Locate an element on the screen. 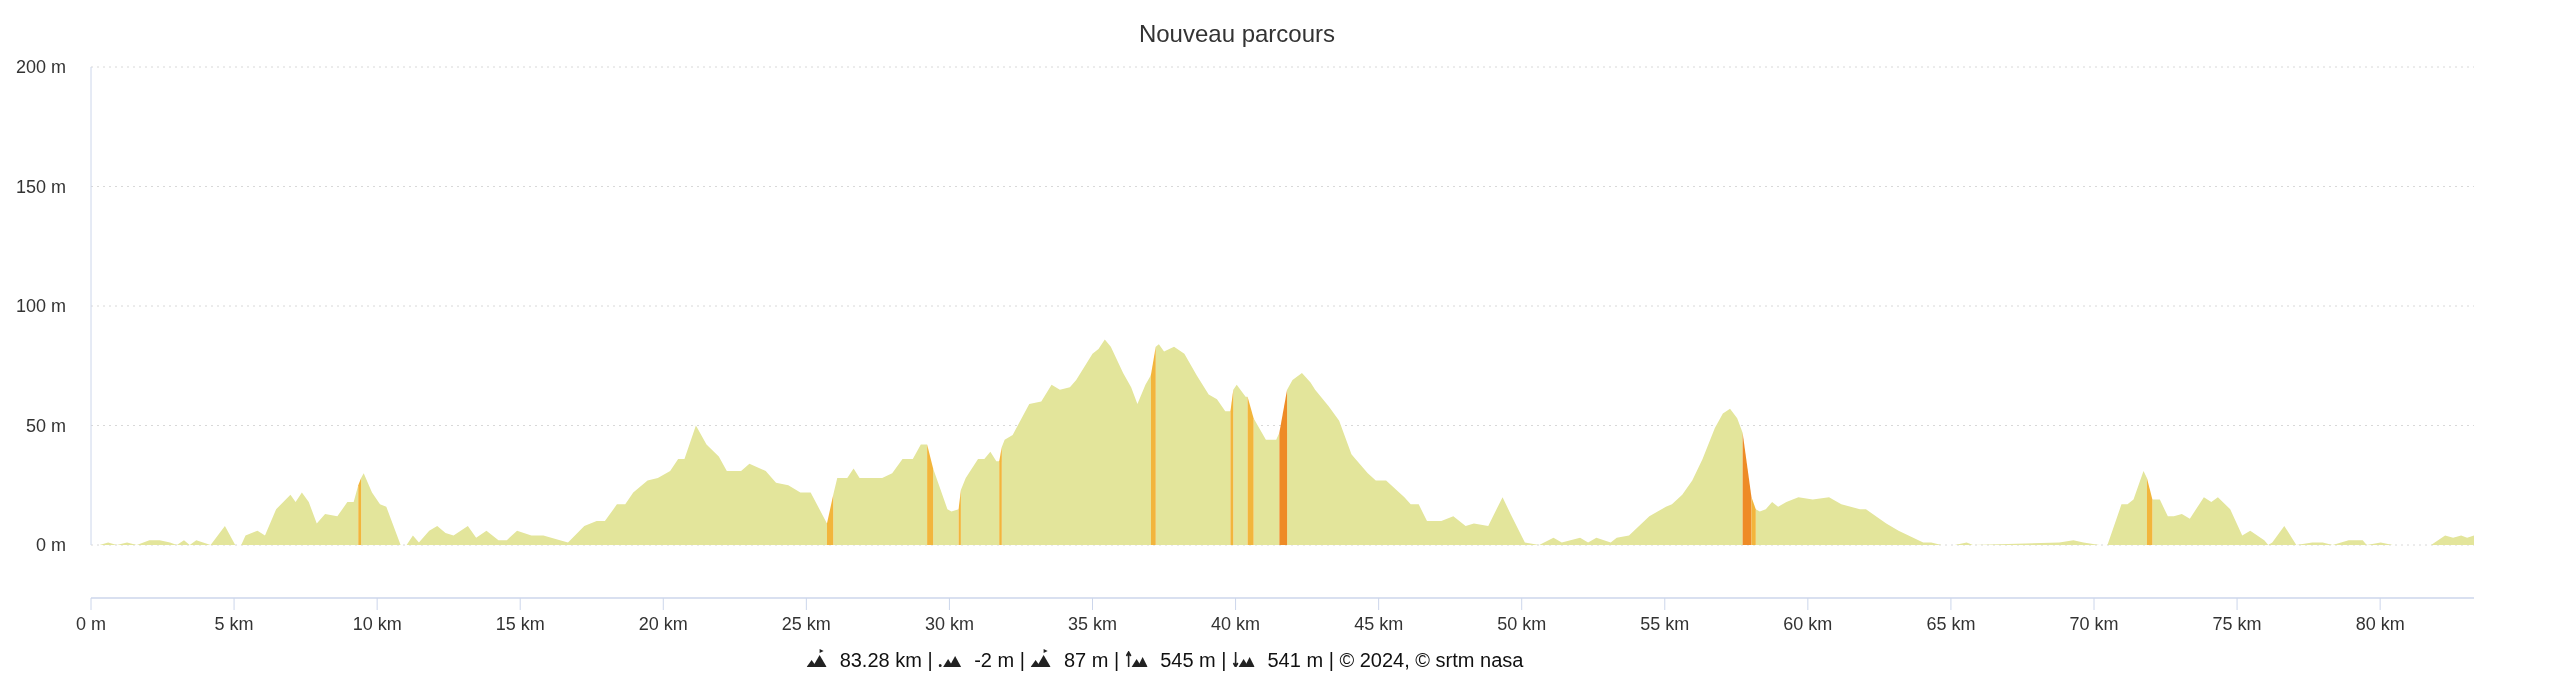 Image resolution: width=2560 pixels, height=683 pixels. x-tick-label: 65 km is located at coordinates (1951, 624).